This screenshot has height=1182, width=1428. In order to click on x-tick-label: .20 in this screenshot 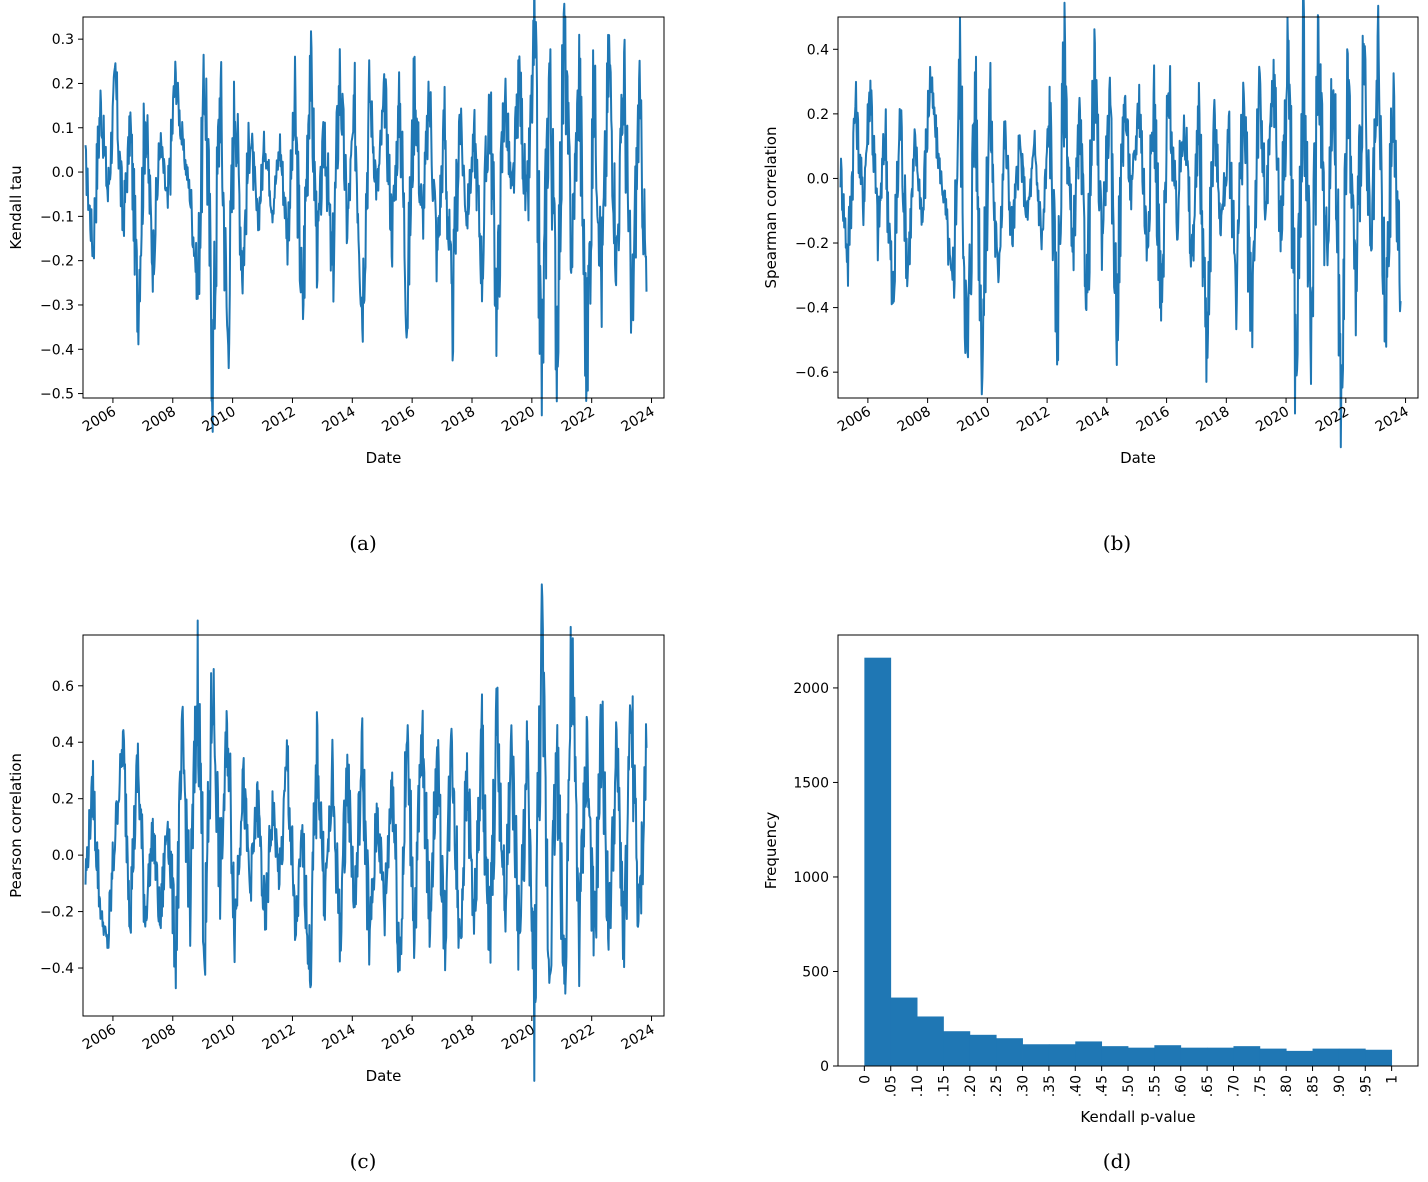, I will do `click(971, 1086)`.